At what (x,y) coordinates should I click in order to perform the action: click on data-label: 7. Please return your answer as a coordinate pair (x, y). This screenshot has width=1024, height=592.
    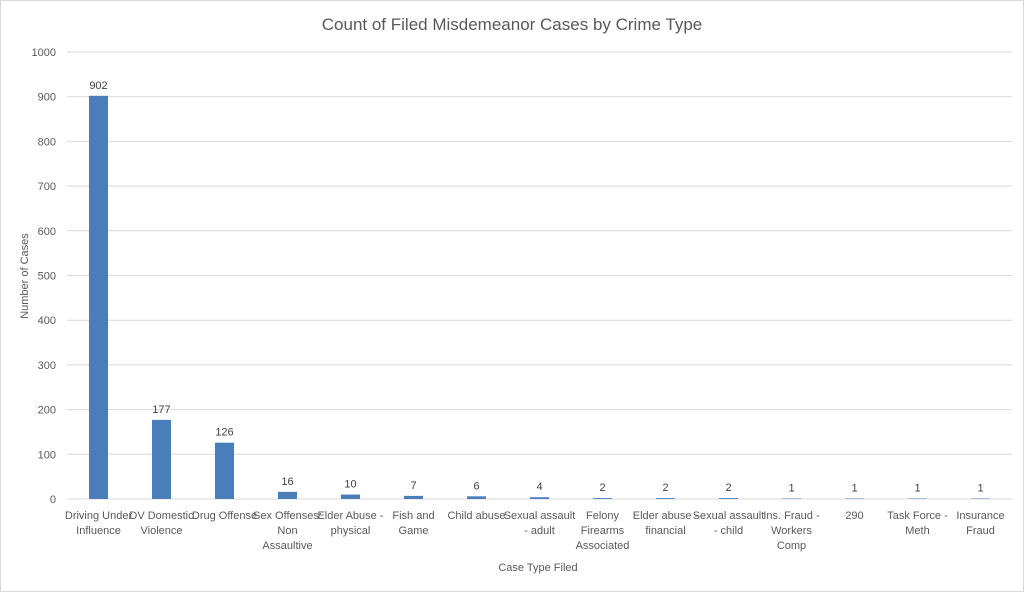
    Looking at the image, I should click on (413, 486).